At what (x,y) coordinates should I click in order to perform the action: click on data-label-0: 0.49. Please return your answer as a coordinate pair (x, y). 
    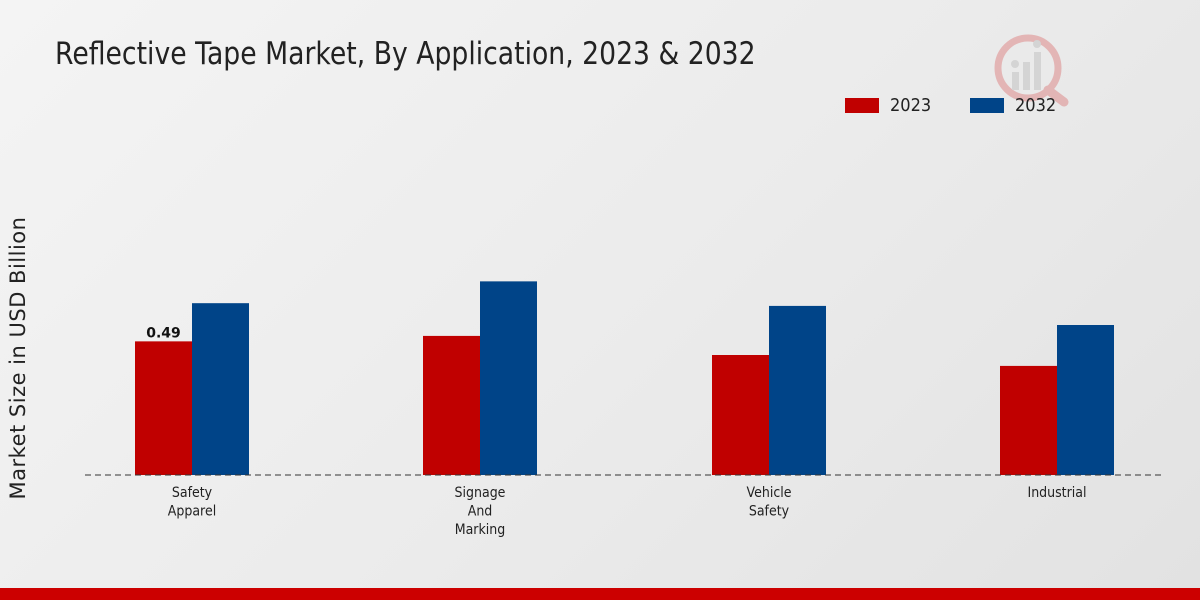
    Looking at the image, I should click on (163, 333).